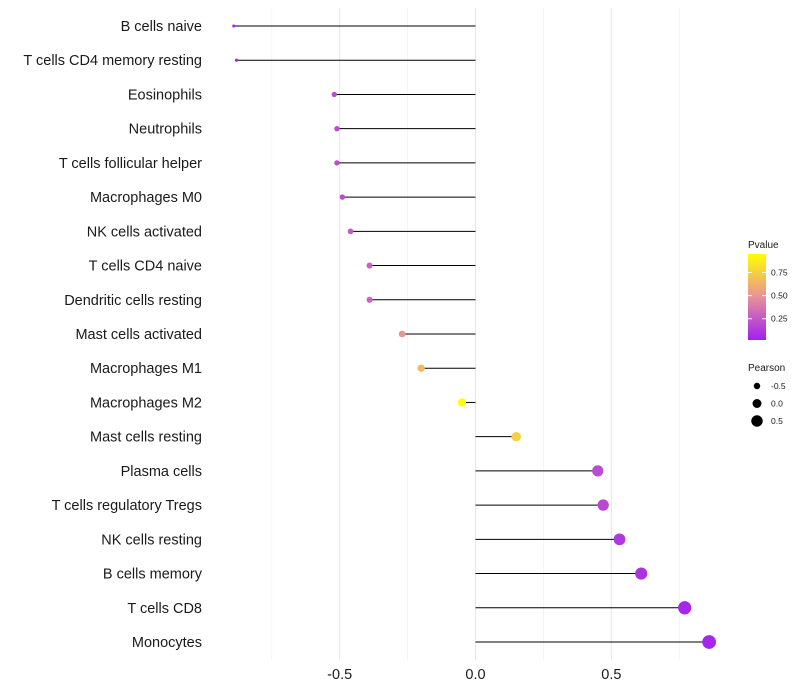 The image size is (800, 700). Describe the element at coordinates (779, 296) in the screenshot. I see `color-tick-label: 0.50` at that location.